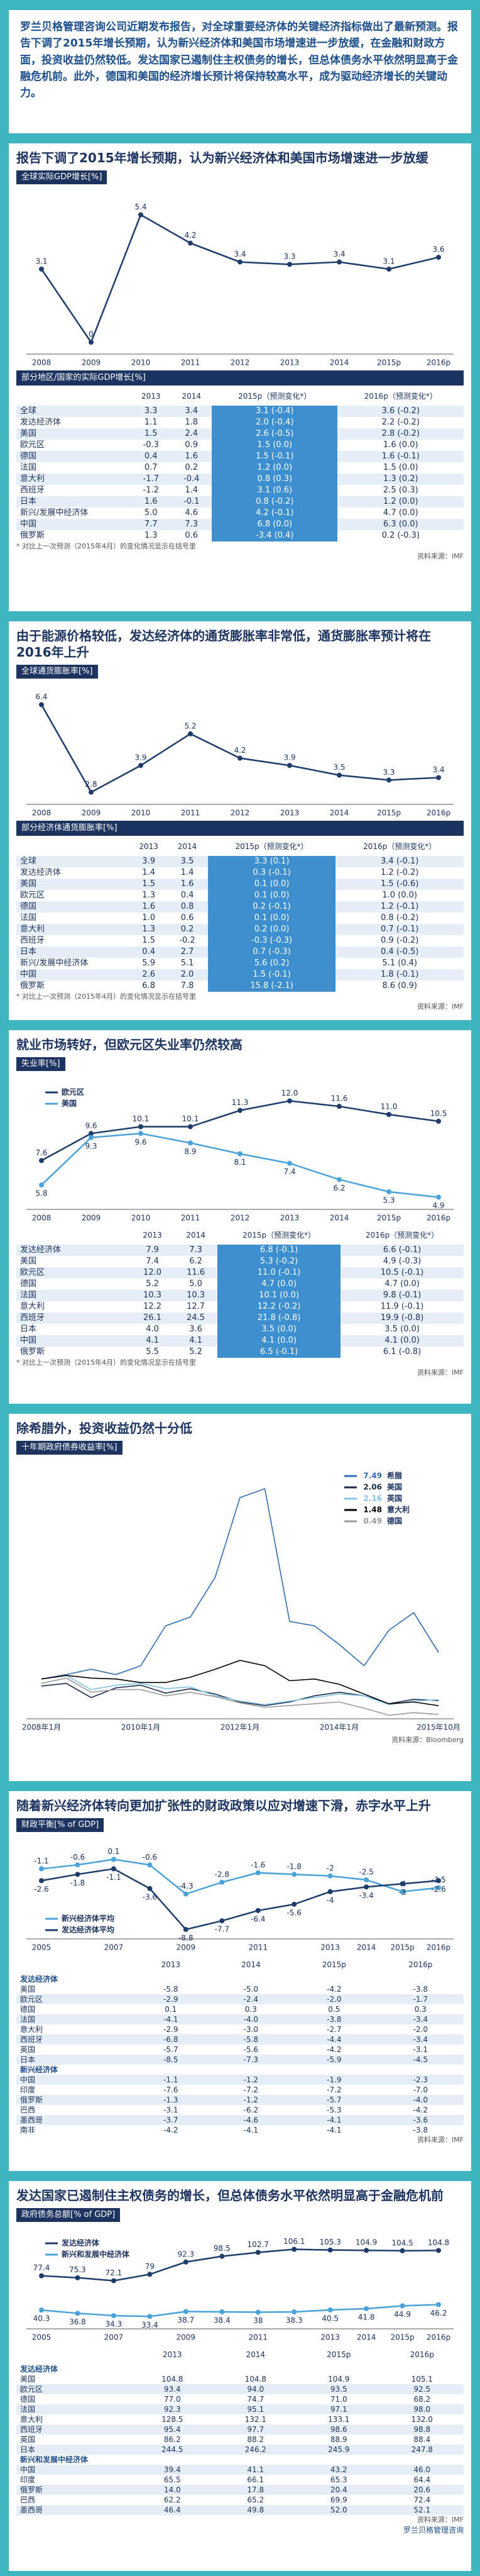  I want to click on cell: 3.1 (0.6), so click(275, 490).